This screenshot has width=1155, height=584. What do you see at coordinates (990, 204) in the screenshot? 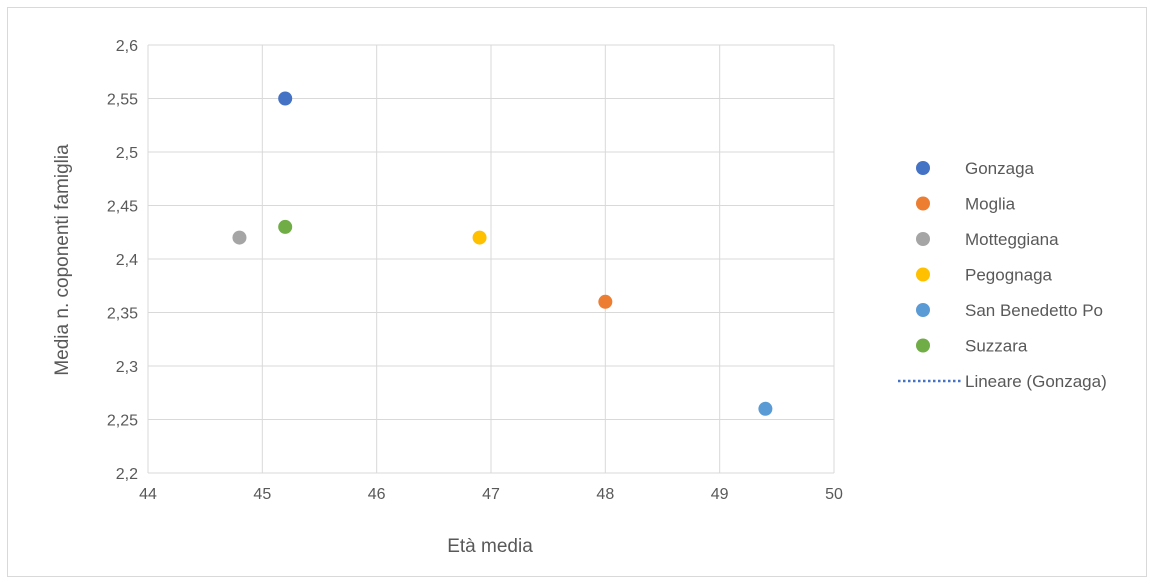
I see `legend-label: Moglia` at bounding box center [990, 204].